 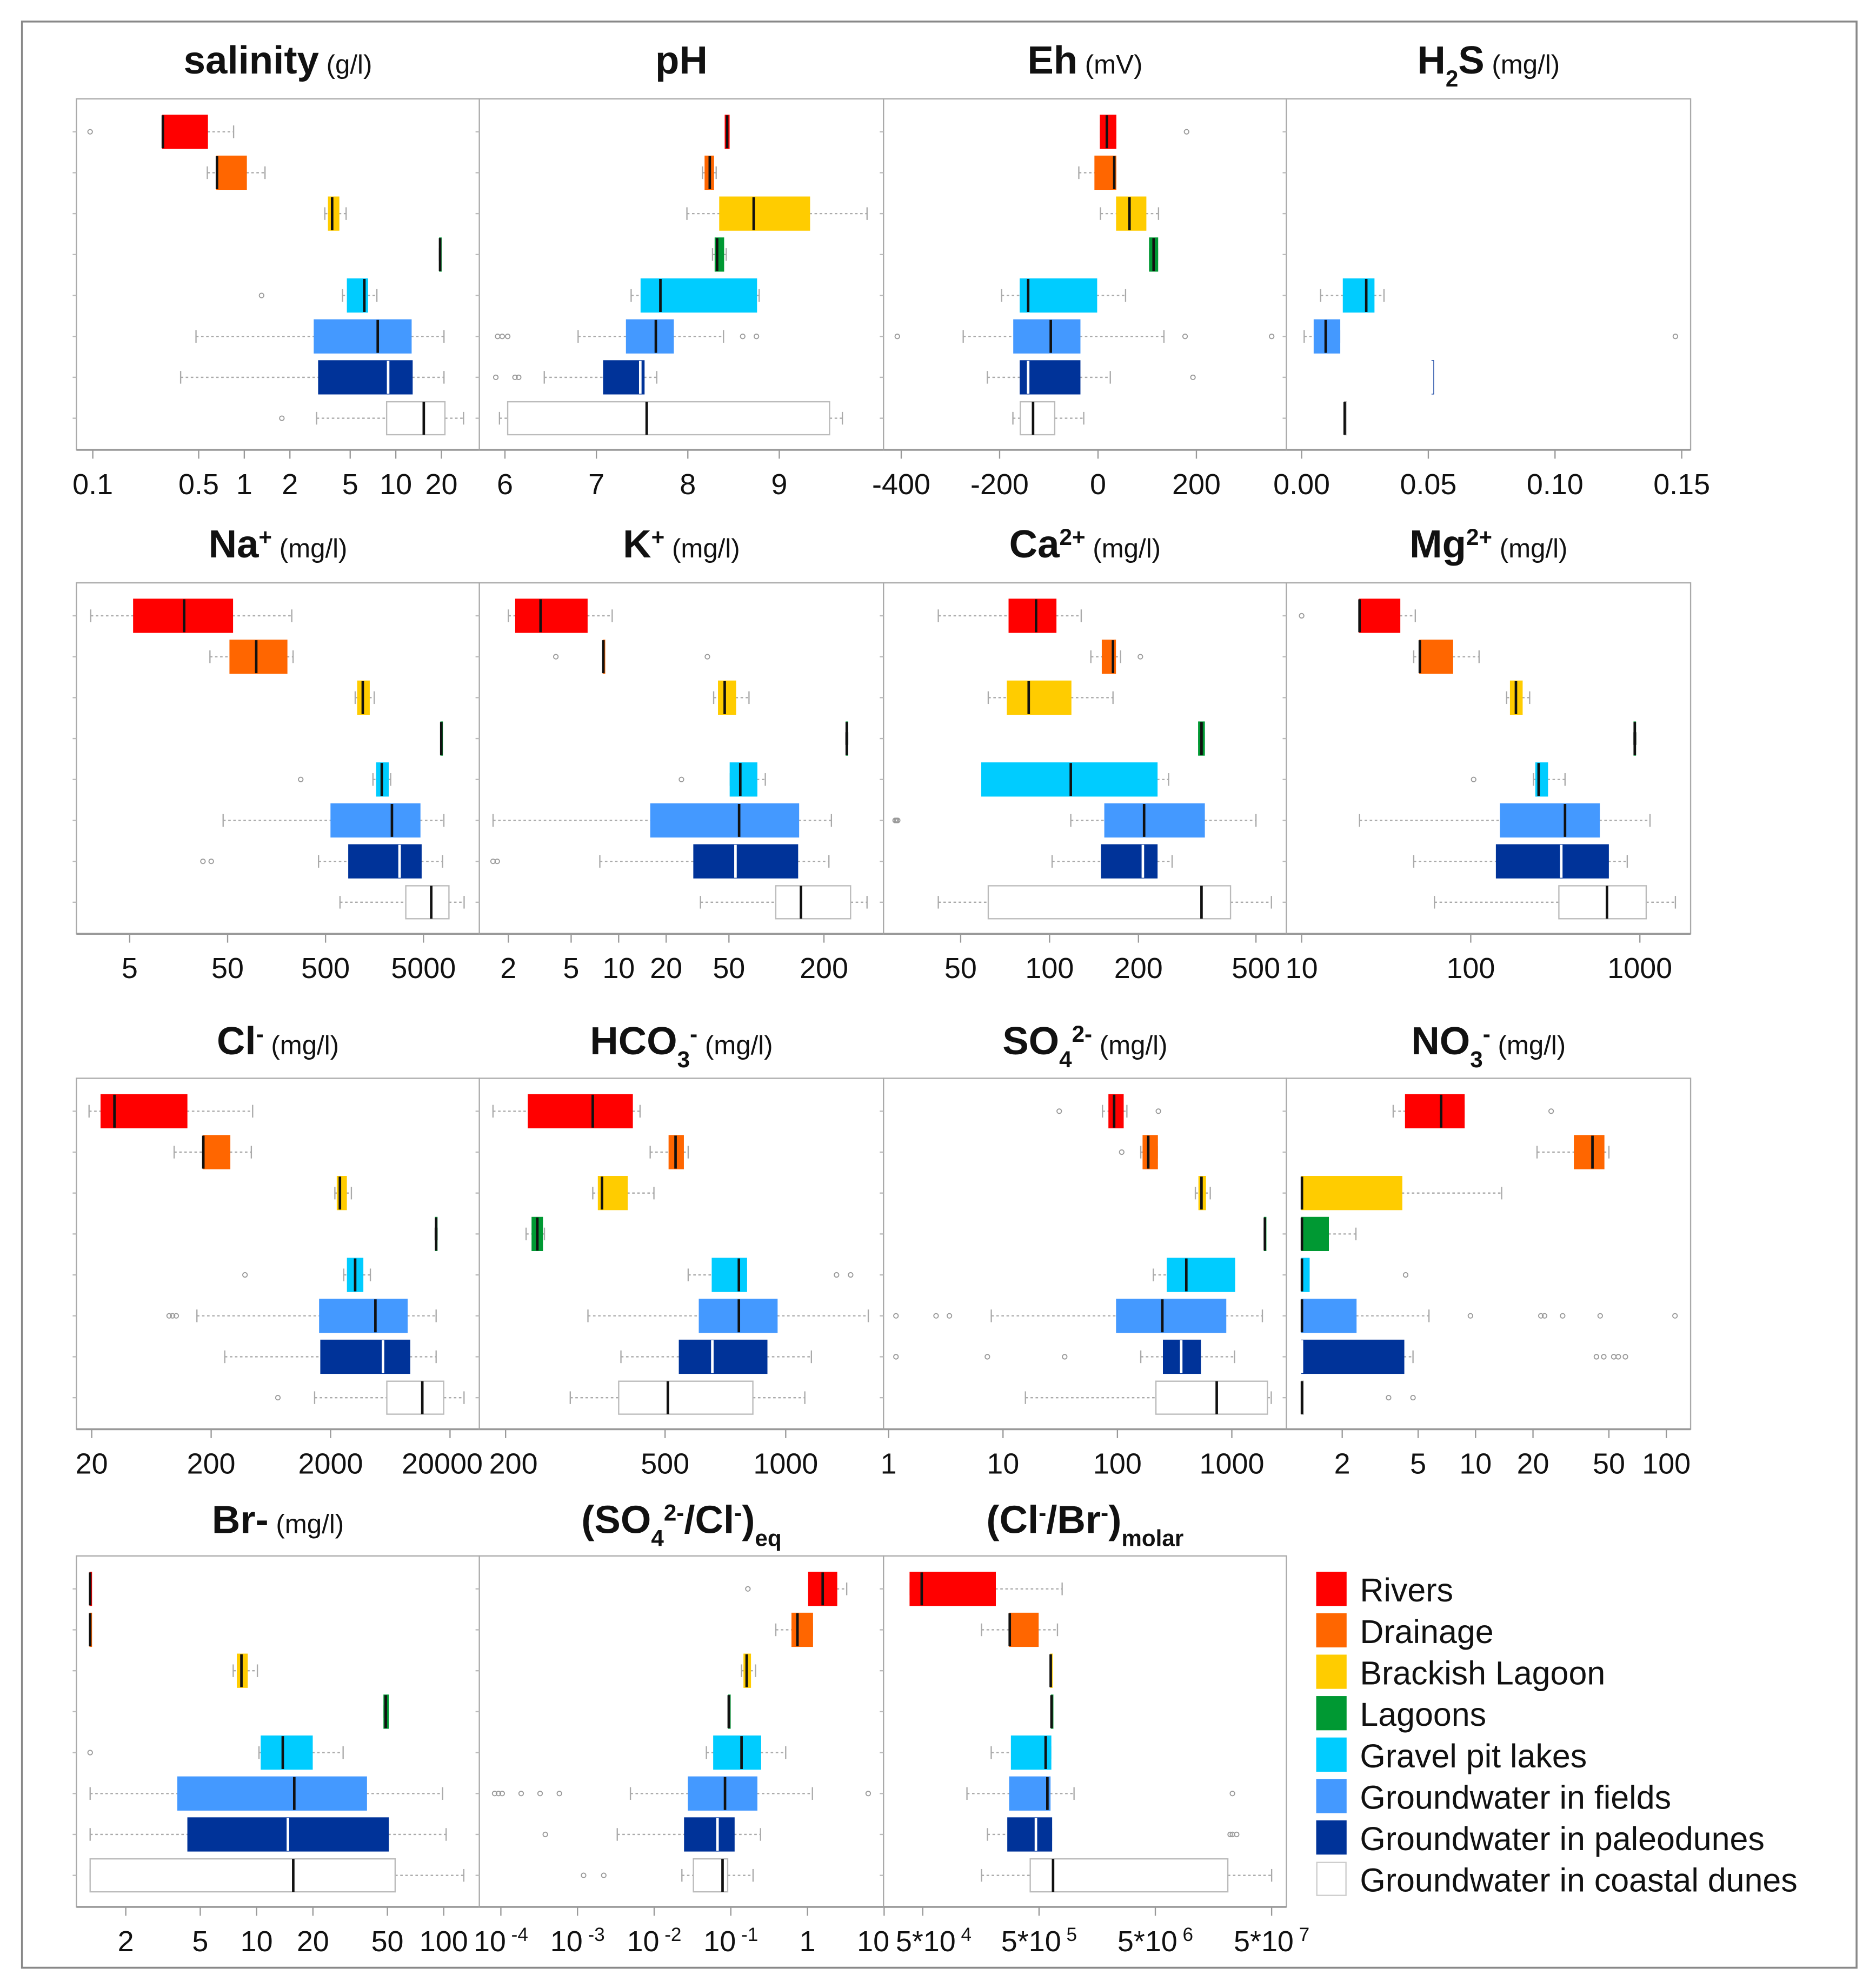 I want to click on panel-title: (Cl-/Br-)molar, so click(x=1084, y=1524).